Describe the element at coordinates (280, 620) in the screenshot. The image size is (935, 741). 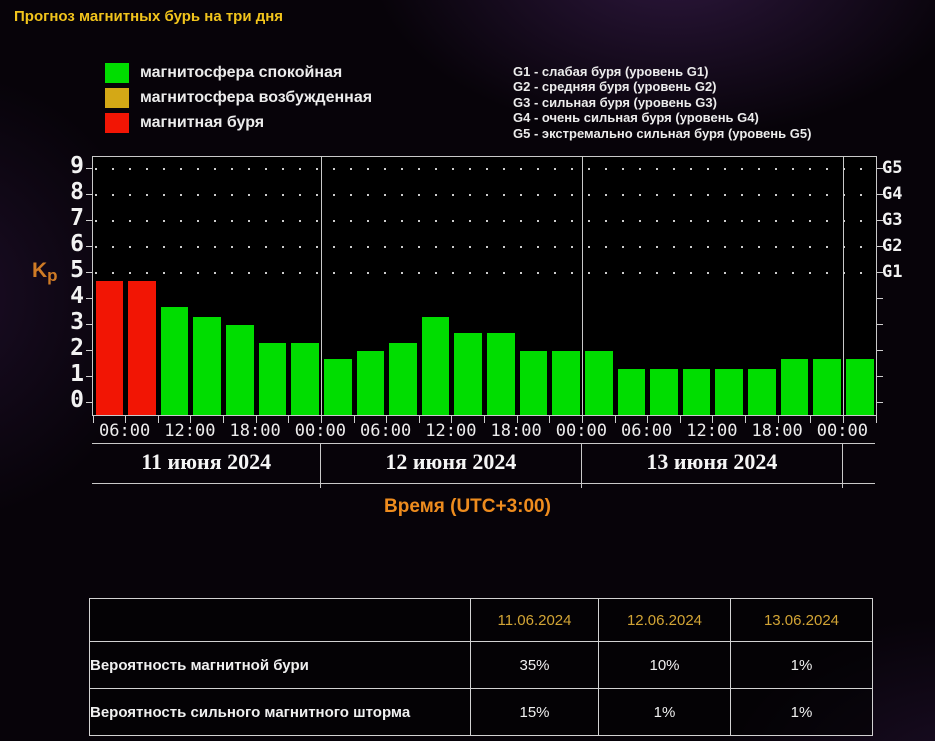
I see `table-header-empty` at that location.